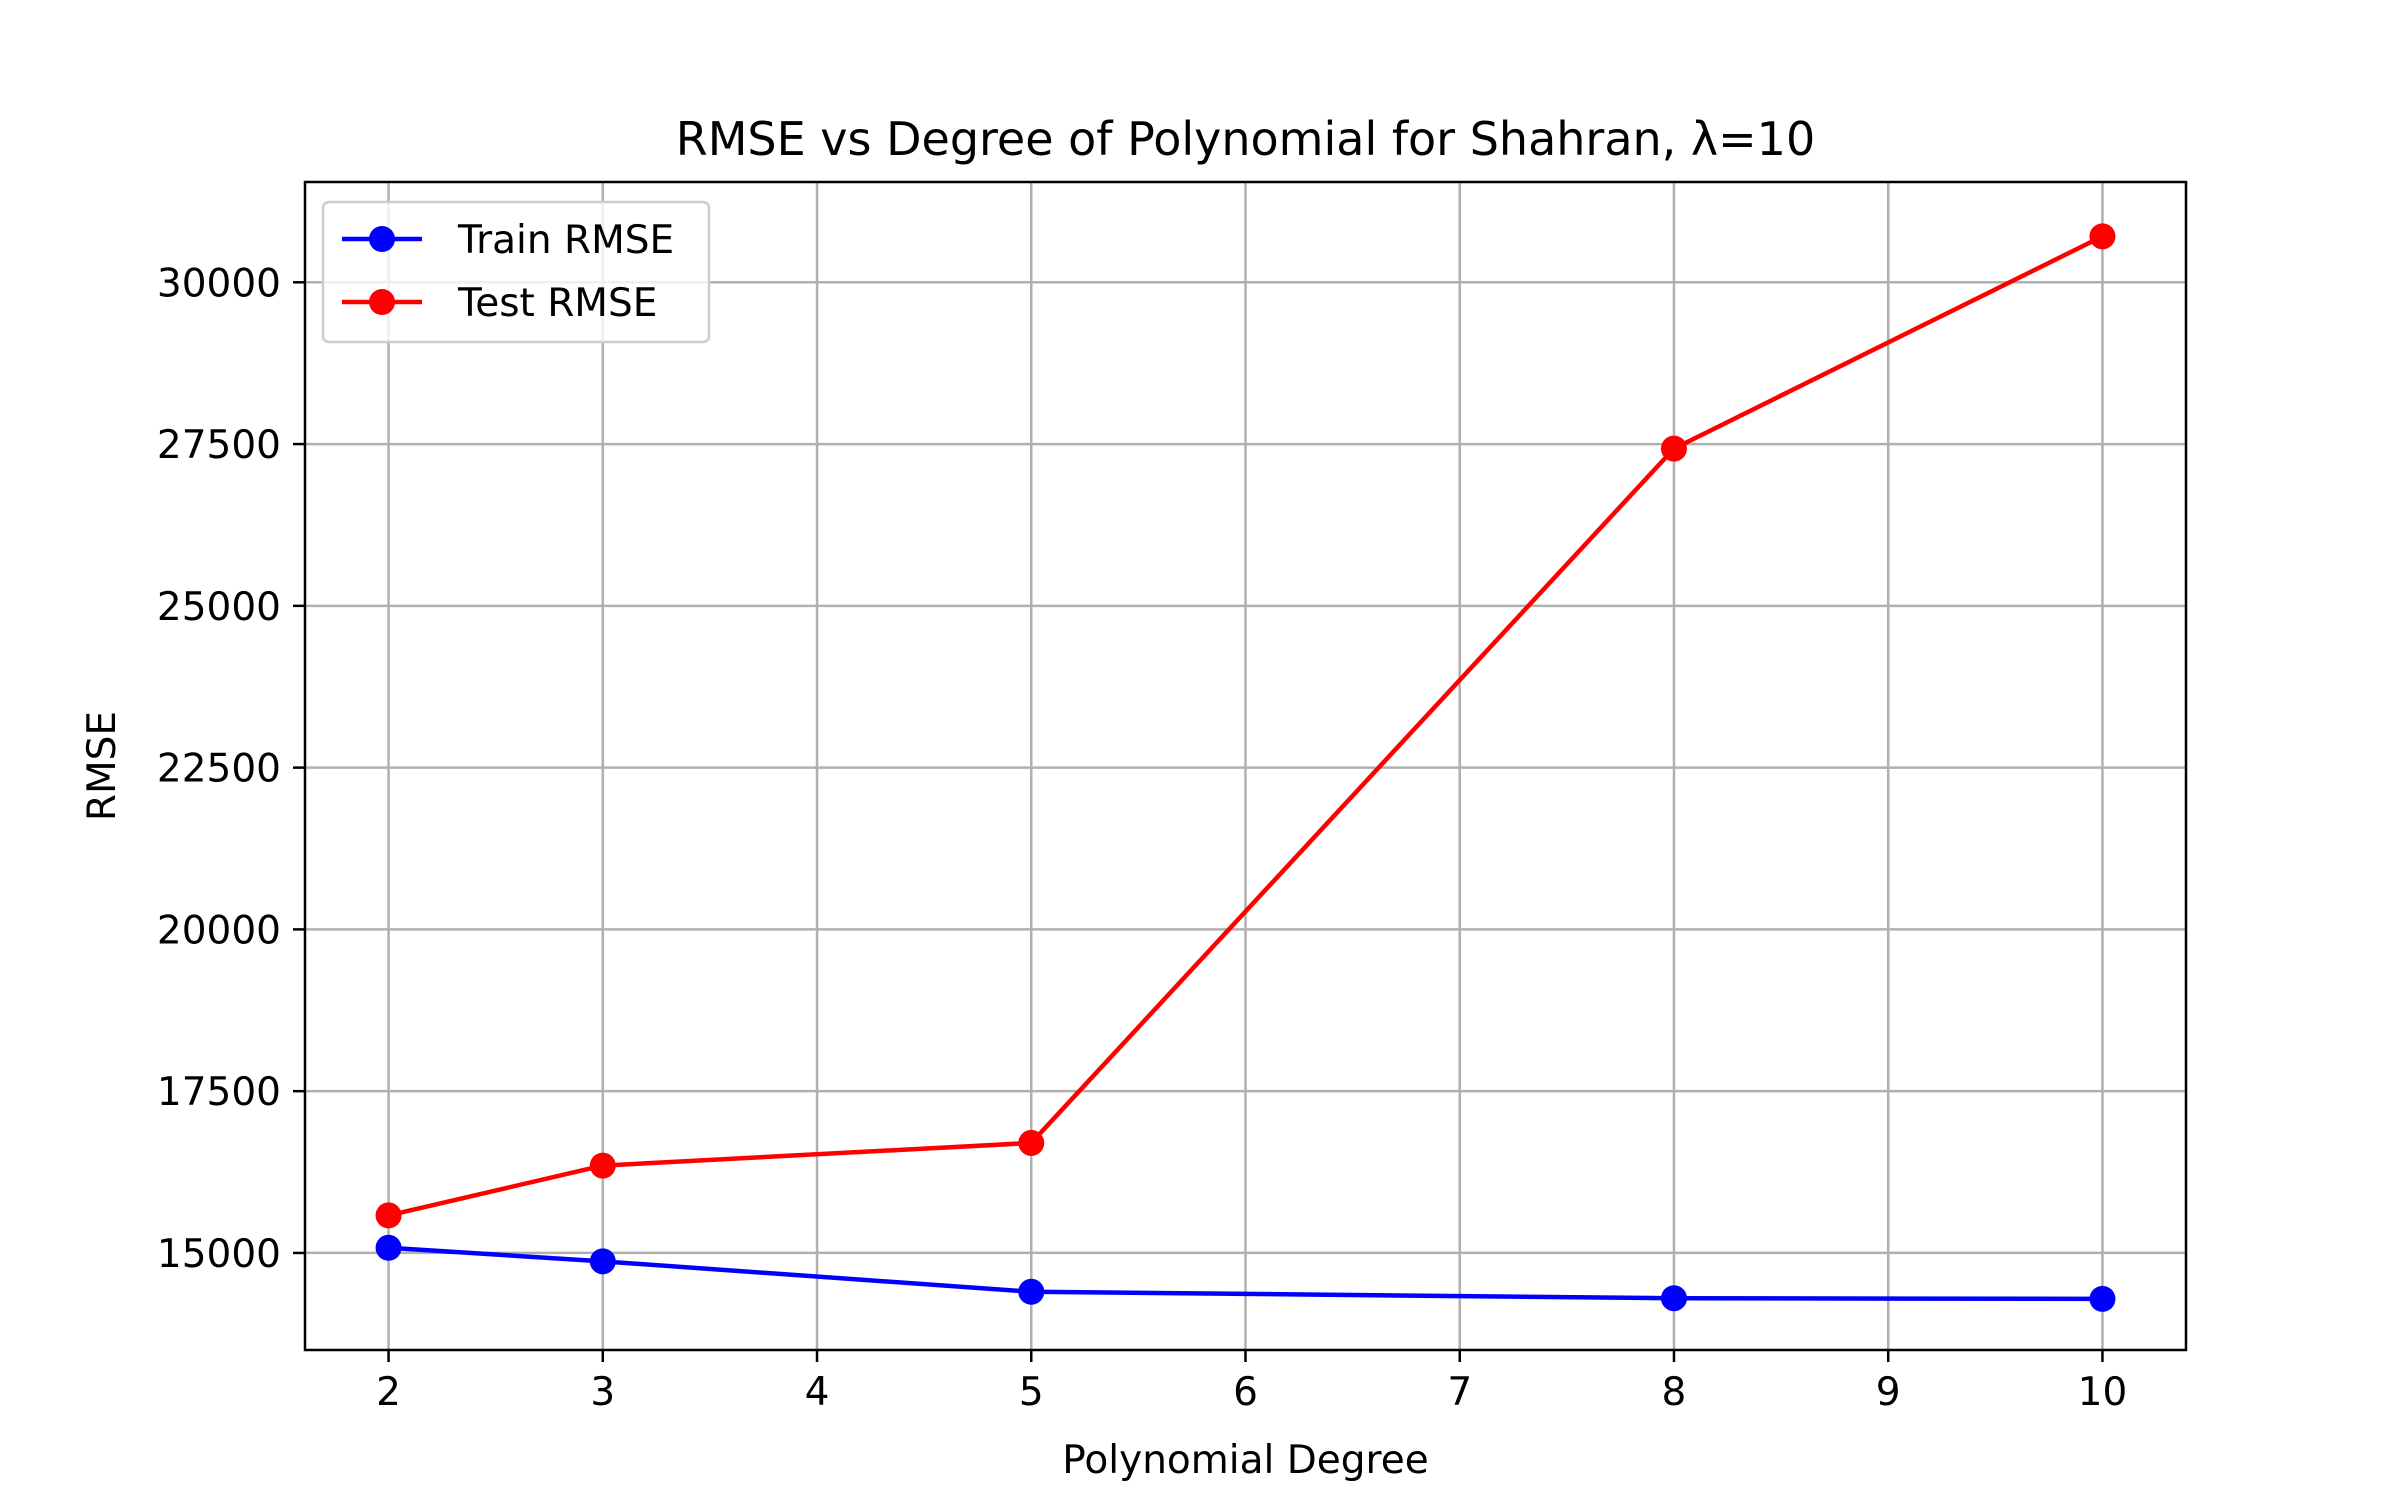 This screenshot has height=1505, width=2400. I want to click on y-tick-label: 25000, so click(219, 607).